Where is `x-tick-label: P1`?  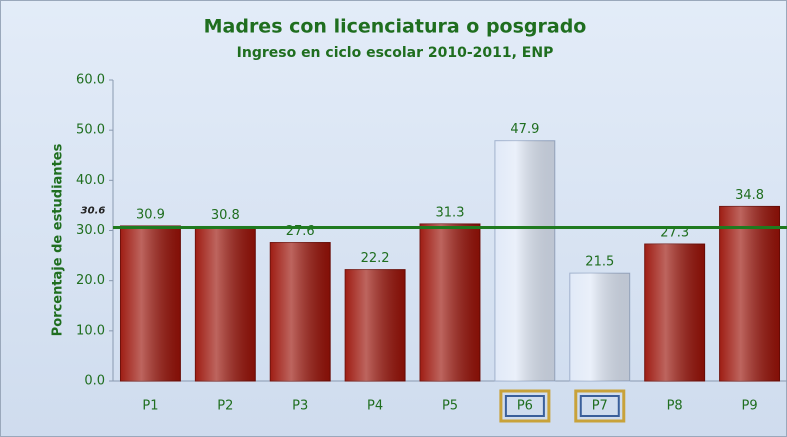
x-tick-label: P1 is located at coordinates (150, 406).